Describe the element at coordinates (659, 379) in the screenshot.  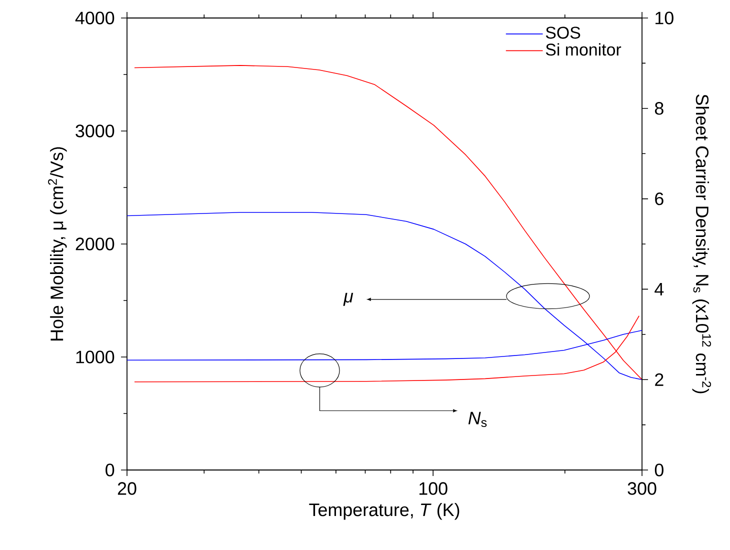
I see `y2-tick-label: 2` at that location.